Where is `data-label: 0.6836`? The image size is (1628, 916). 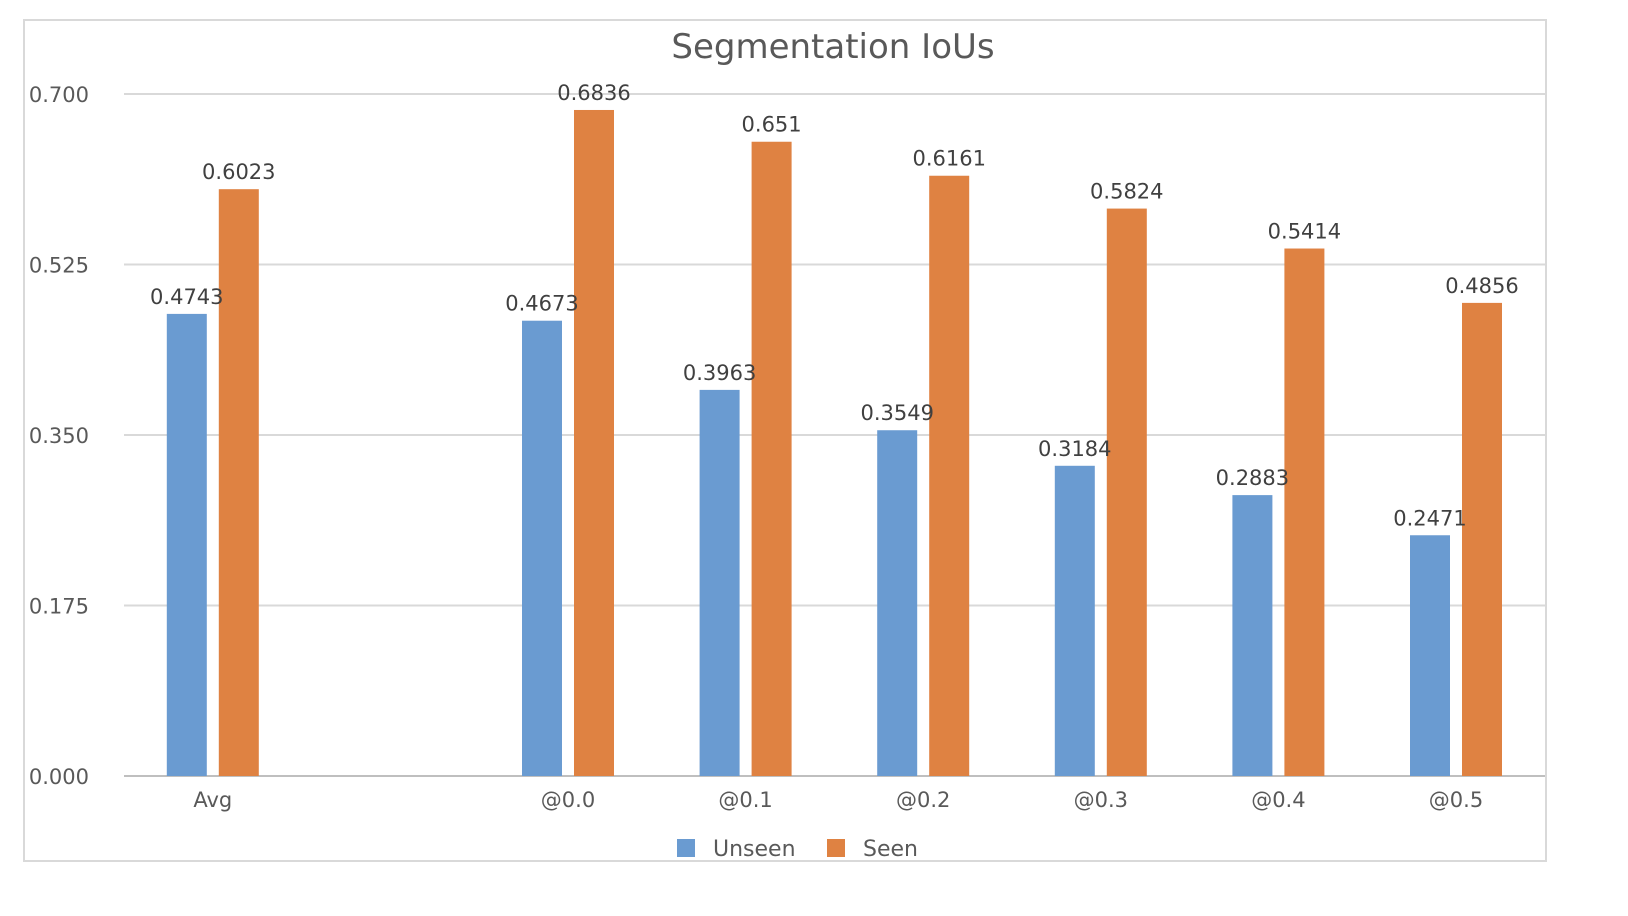
data-label: 0.6836 is located at coordinates (593, 93).